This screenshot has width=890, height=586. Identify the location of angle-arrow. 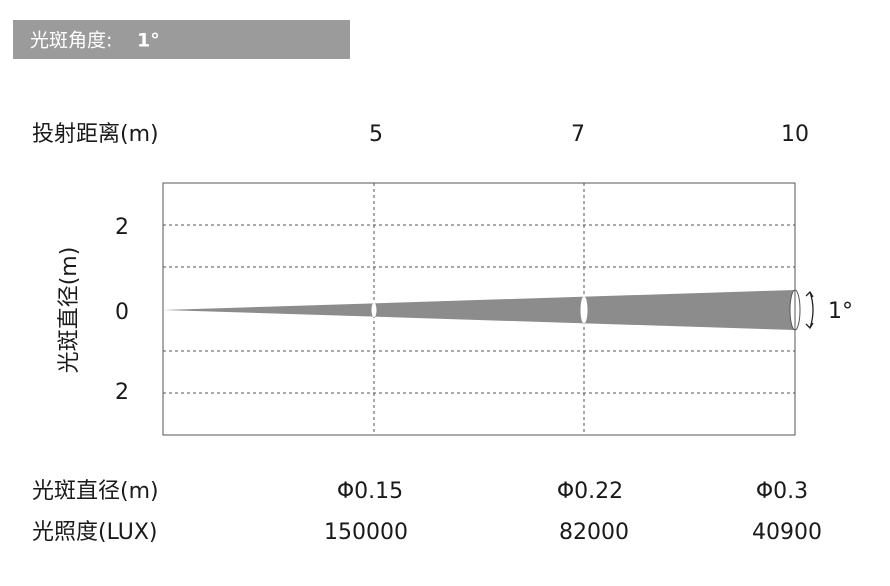
(809, 310).